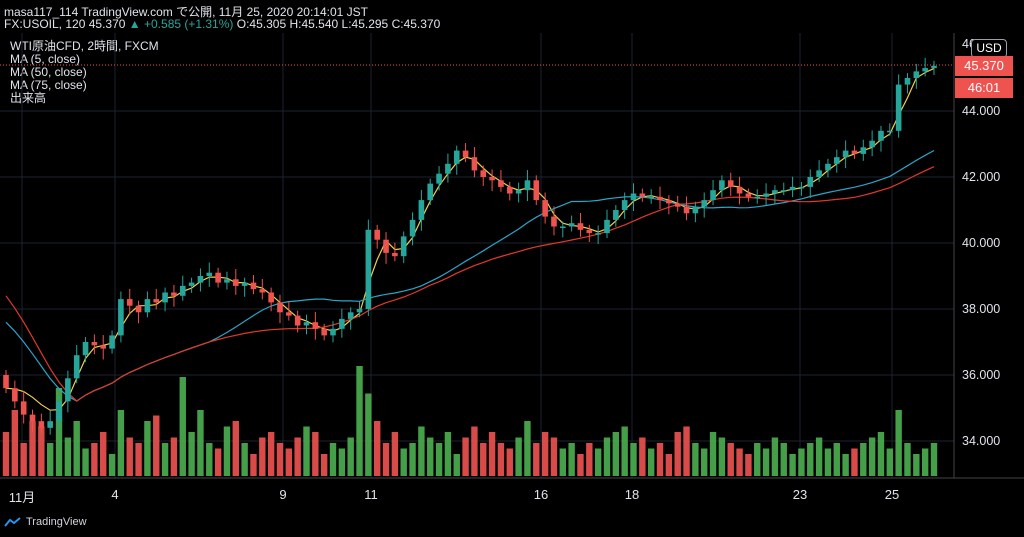 Image resolution: width=1024 pixels, height=537 pixels. What do you see at coordinates (984, 88) in the screenshot?
I see `countdown-tag: 46:01` at bounding box center [984, 88].